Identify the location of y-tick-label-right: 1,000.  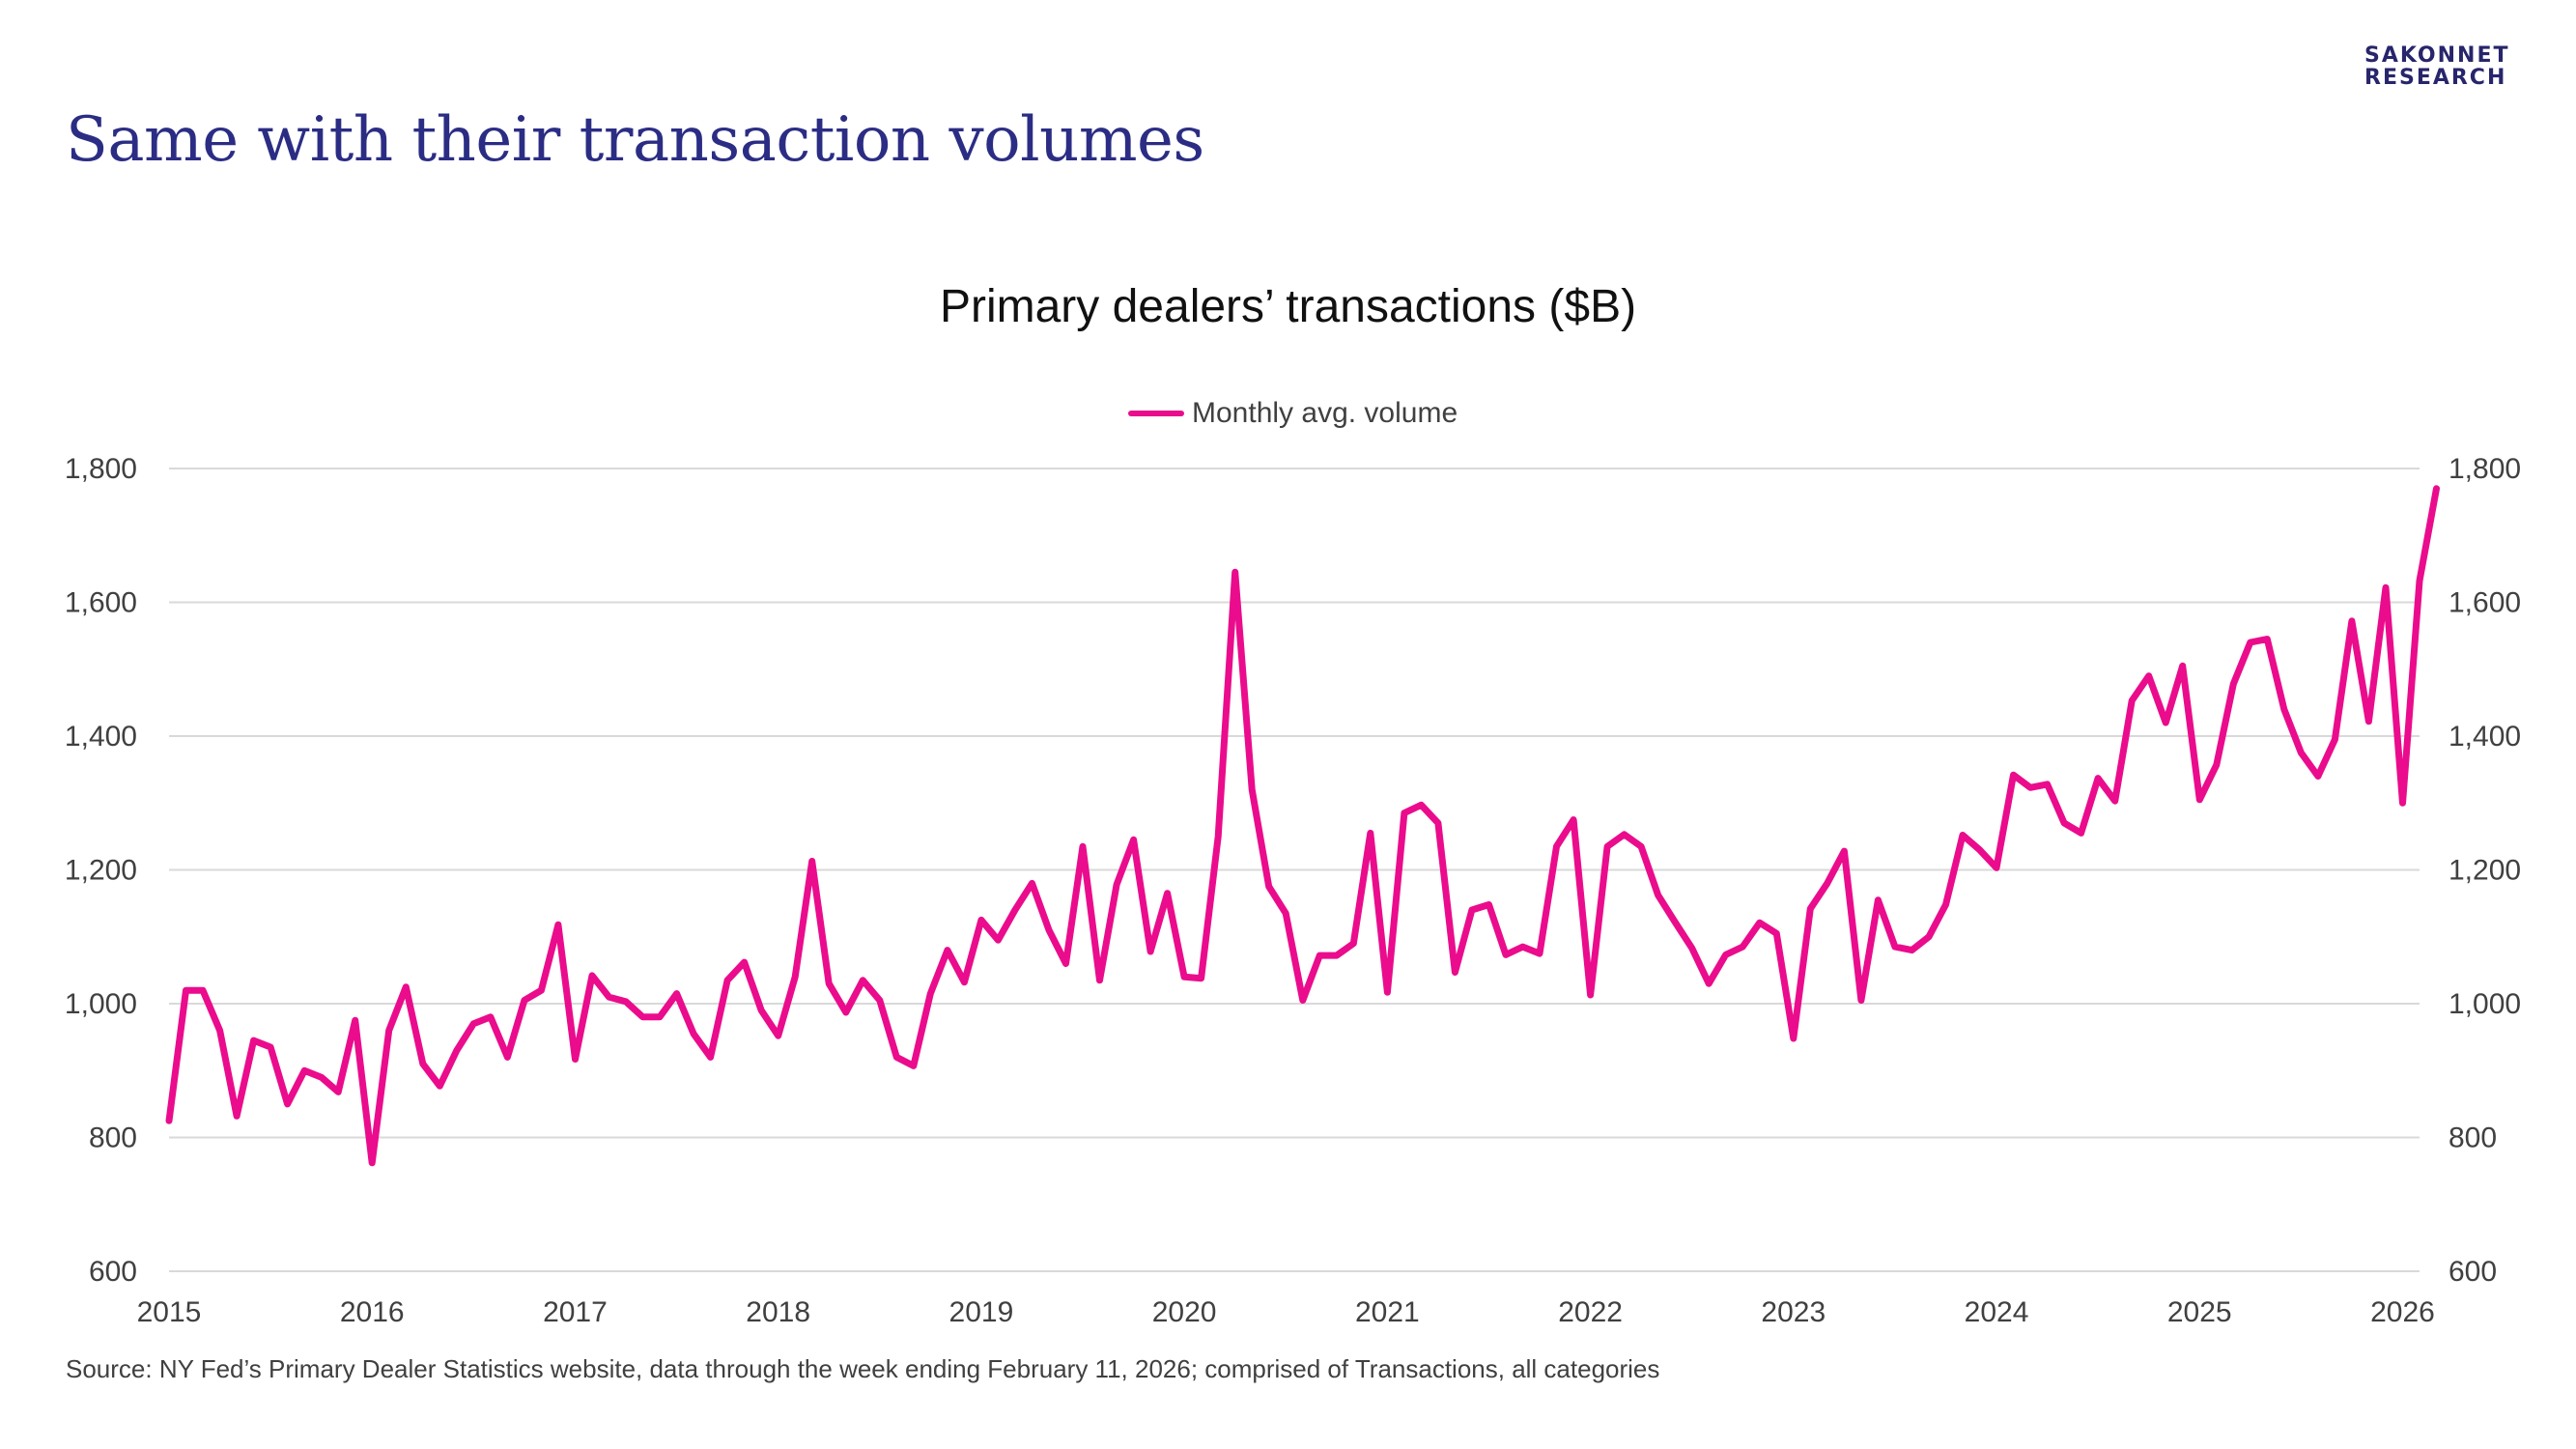
(2485, 1004).